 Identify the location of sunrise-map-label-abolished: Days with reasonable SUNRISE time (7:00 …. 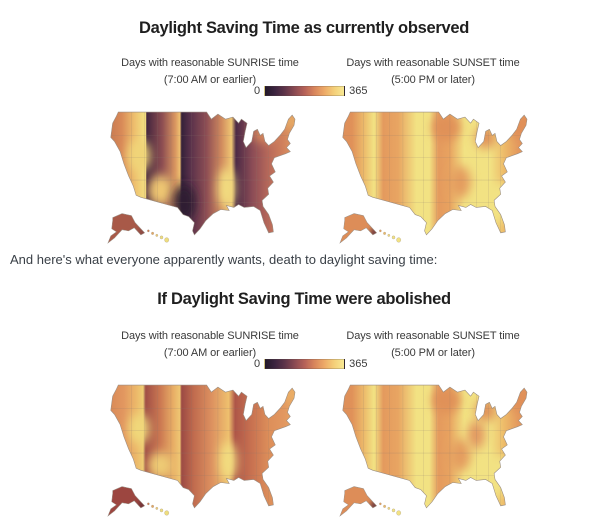
(210, 345).